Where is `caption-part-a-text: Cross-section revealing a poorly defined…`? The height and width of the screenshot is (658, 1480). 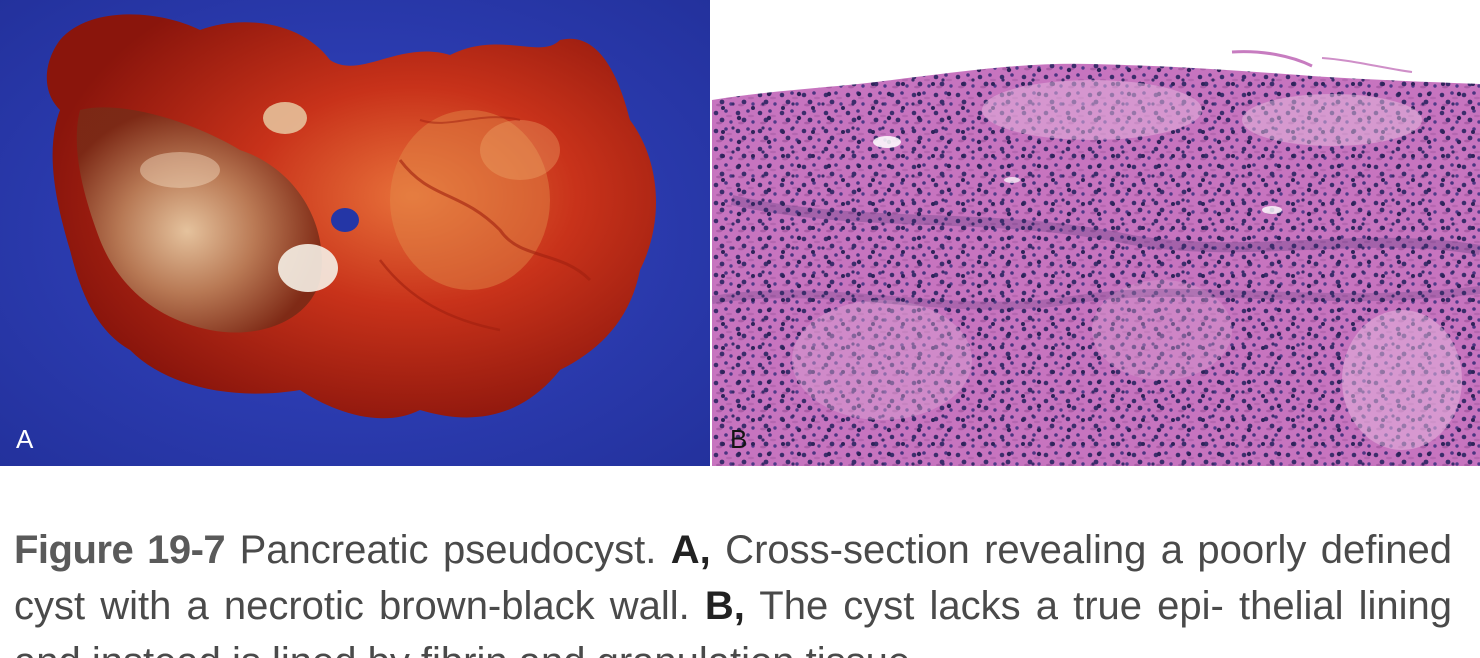 caption-part-a-text: Cross-section revealing a poorly defined… is located at coordinates (733, 578).